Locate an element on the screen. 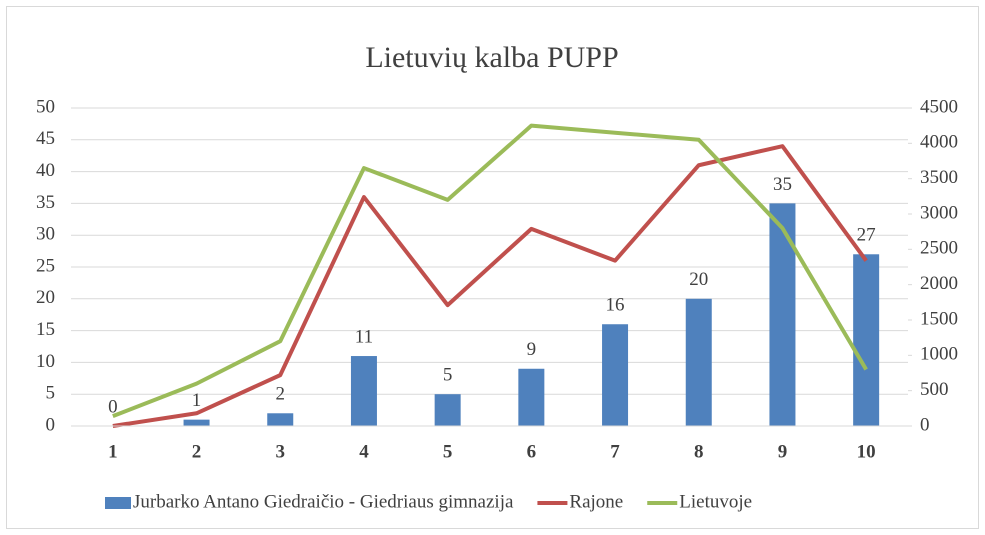  y-tick-label: 40 is located at coordinates (45, 170).